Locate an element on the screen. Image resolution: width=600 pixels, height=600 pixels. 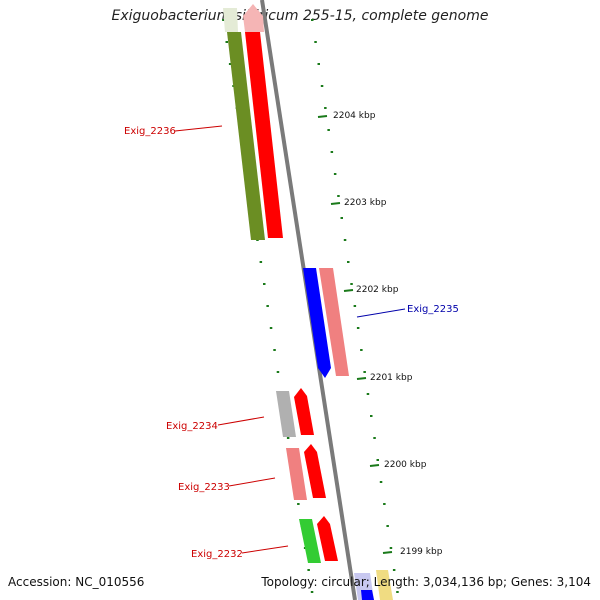
gene-exig-2236-olive is located at coordinates (246, 136).